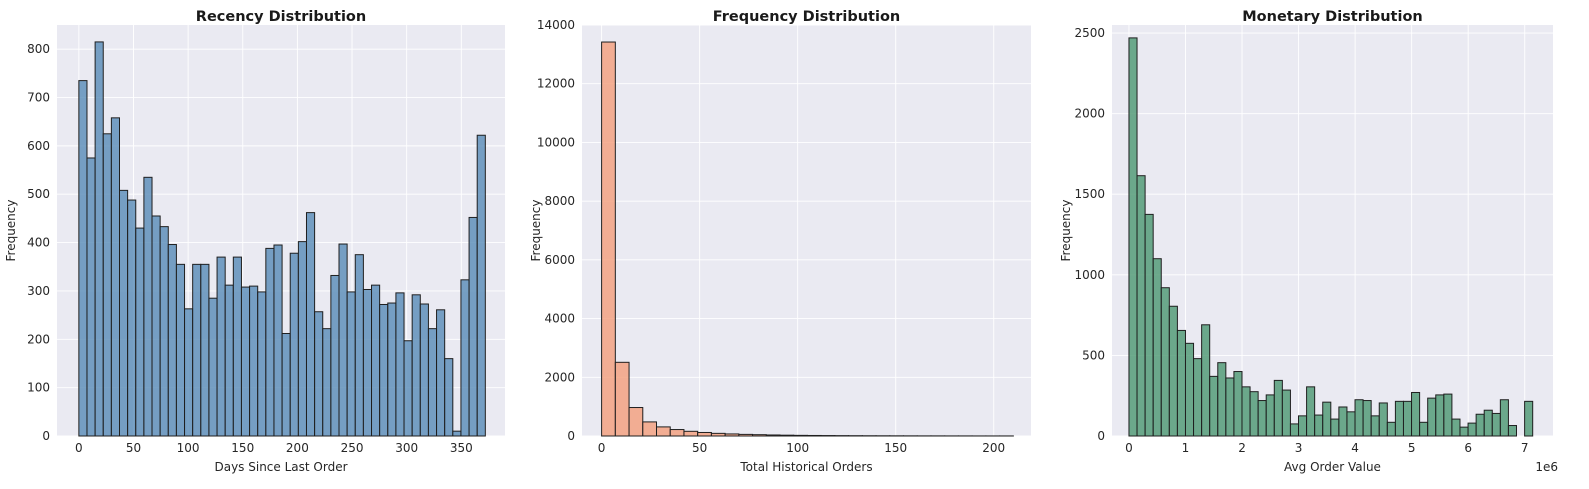  Describe the element at coordinates (1332, 467) in the screenshot. I see `monetary-x-axis-label: Avg Order Value` at that location.